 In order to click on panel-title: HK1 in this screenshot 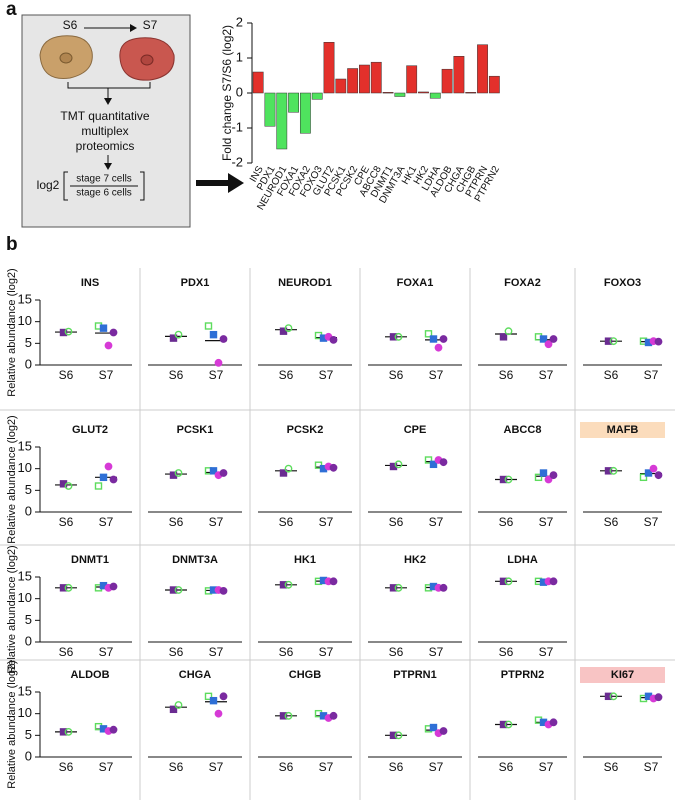, I will do `click(305, 560)`.